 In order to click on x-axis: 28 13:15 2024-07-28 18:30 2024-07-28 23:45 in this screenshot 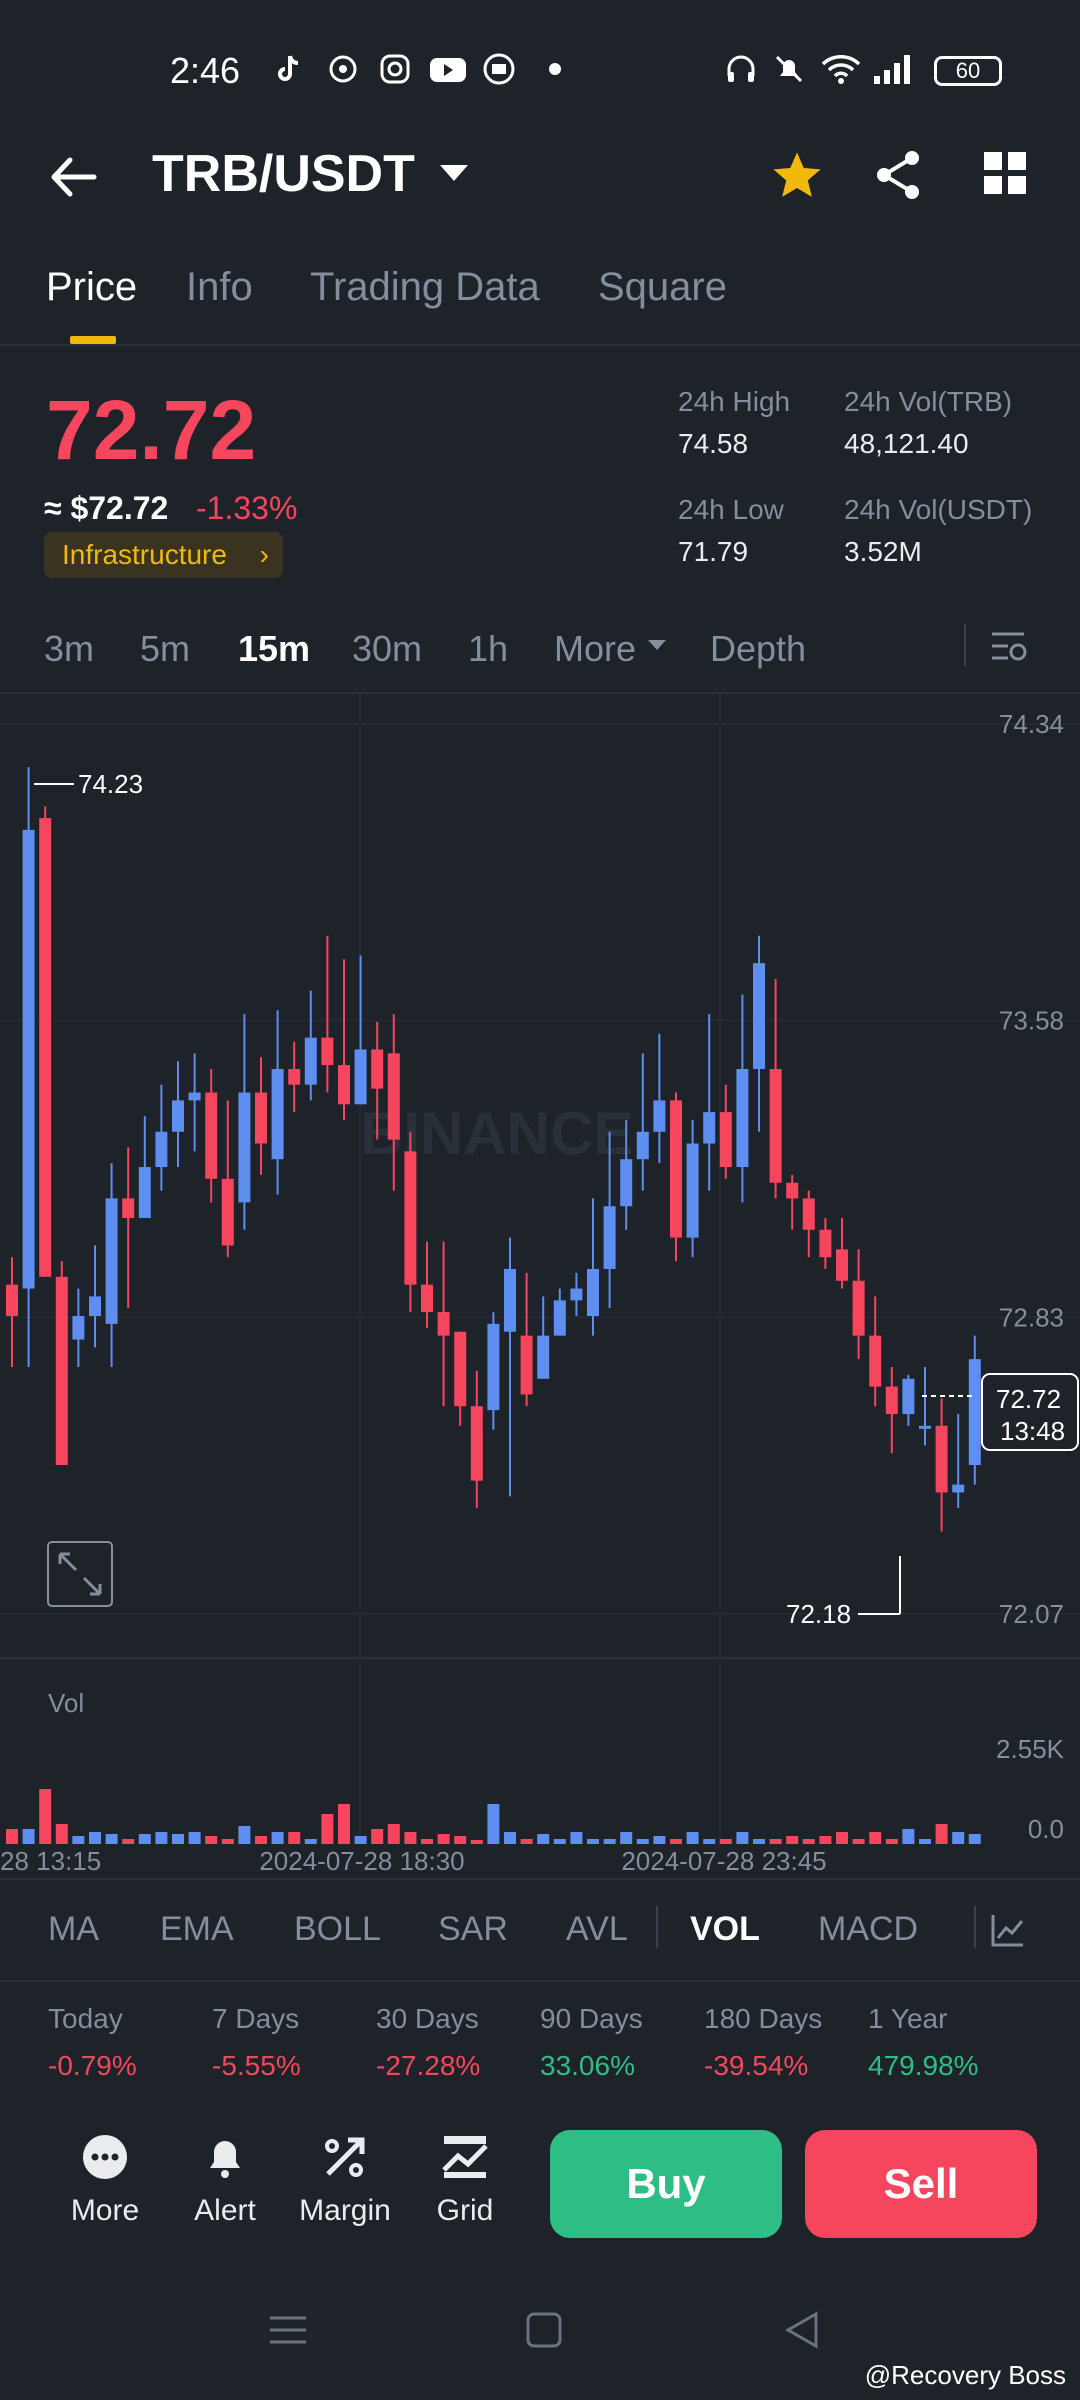, I will do `click(413, 1861)`.